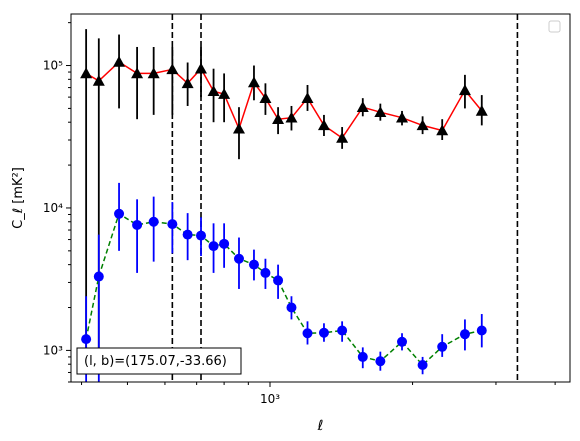 This screenshot has width=580, height=441. I want to click on y-tick-label: 10⁵, so click(53, 66).